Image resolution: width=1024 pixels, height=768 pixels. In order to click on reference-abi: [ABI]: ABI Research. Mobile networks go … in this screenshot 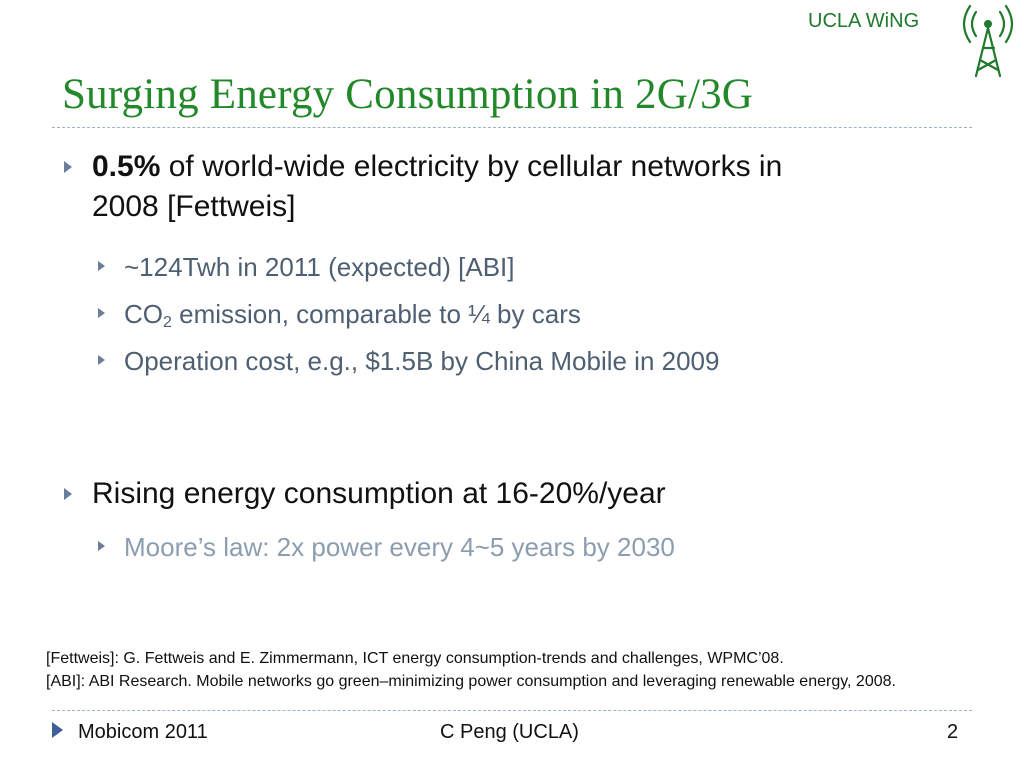, I will do `click(471, 681)`.